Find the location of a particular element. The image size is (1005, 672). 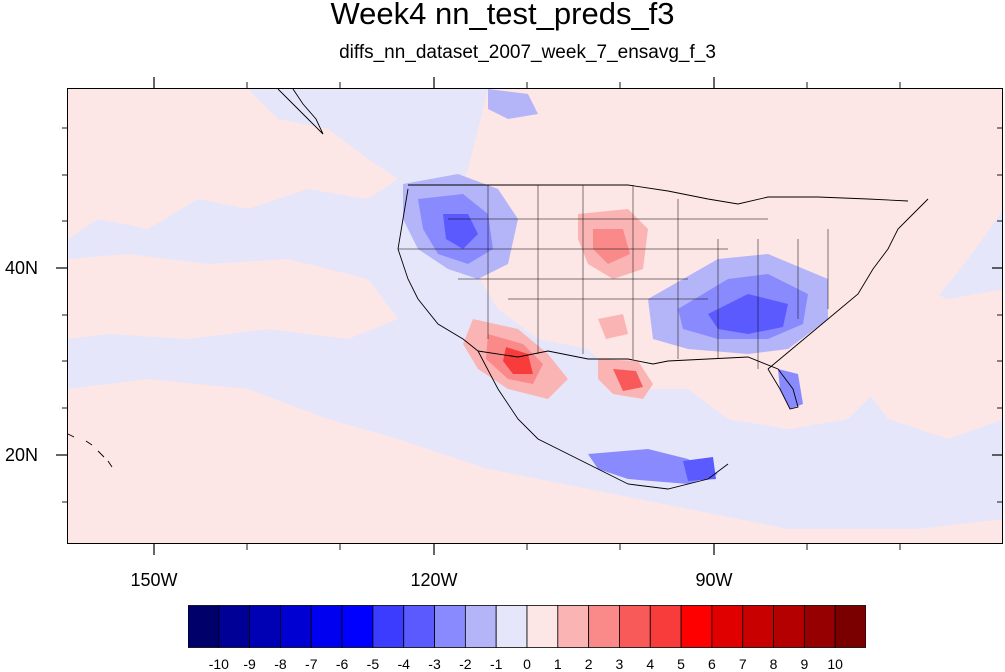

us-west-coastline is located at coordinates (438, 270).